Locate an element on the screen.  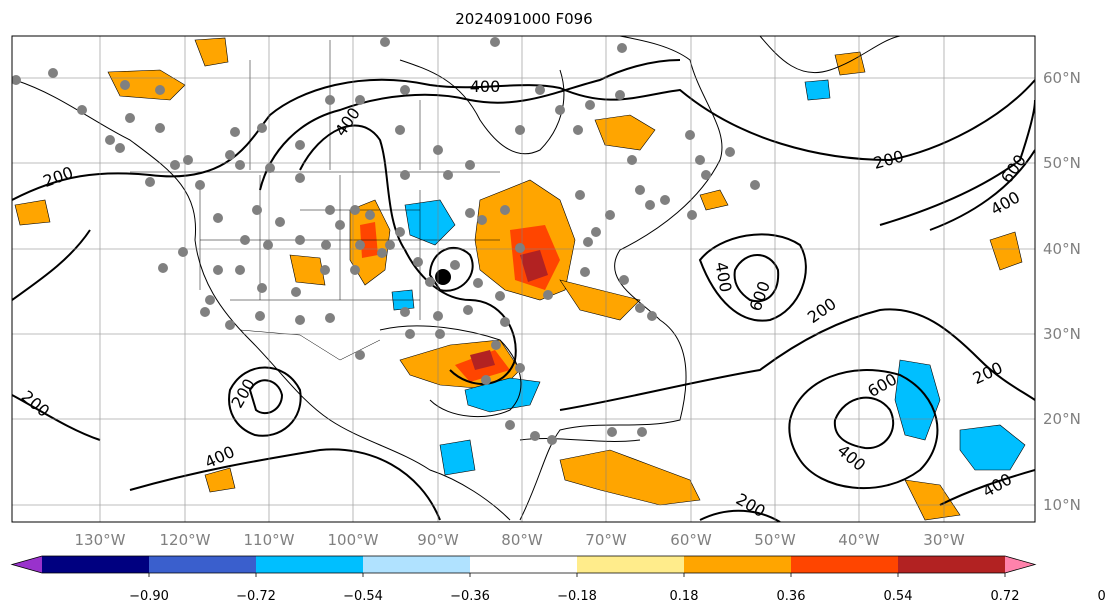
colorbar-tick-label: −0.36 is located at coordinates (470, 596).